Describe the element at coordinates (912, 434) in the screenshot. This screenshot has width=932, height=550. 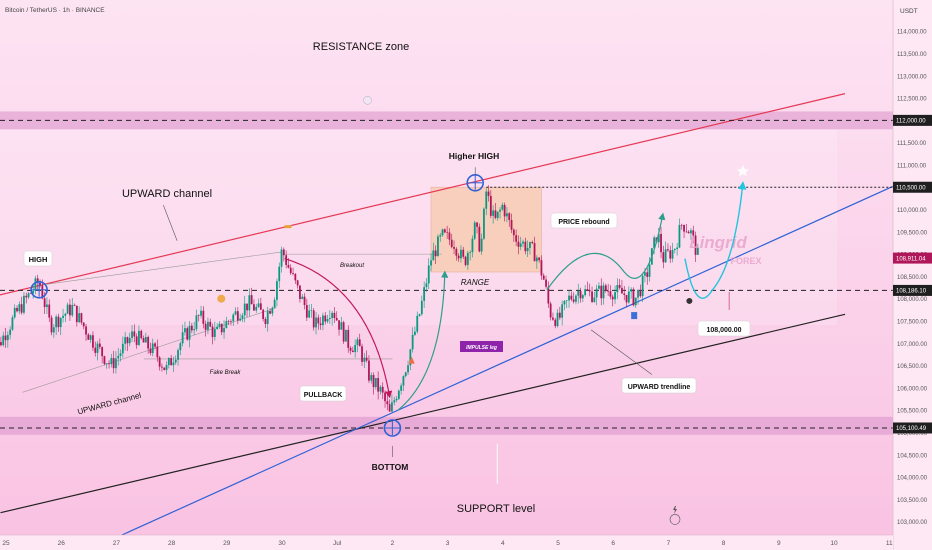
I see `price-tick-label: 105,000.00` at that location.